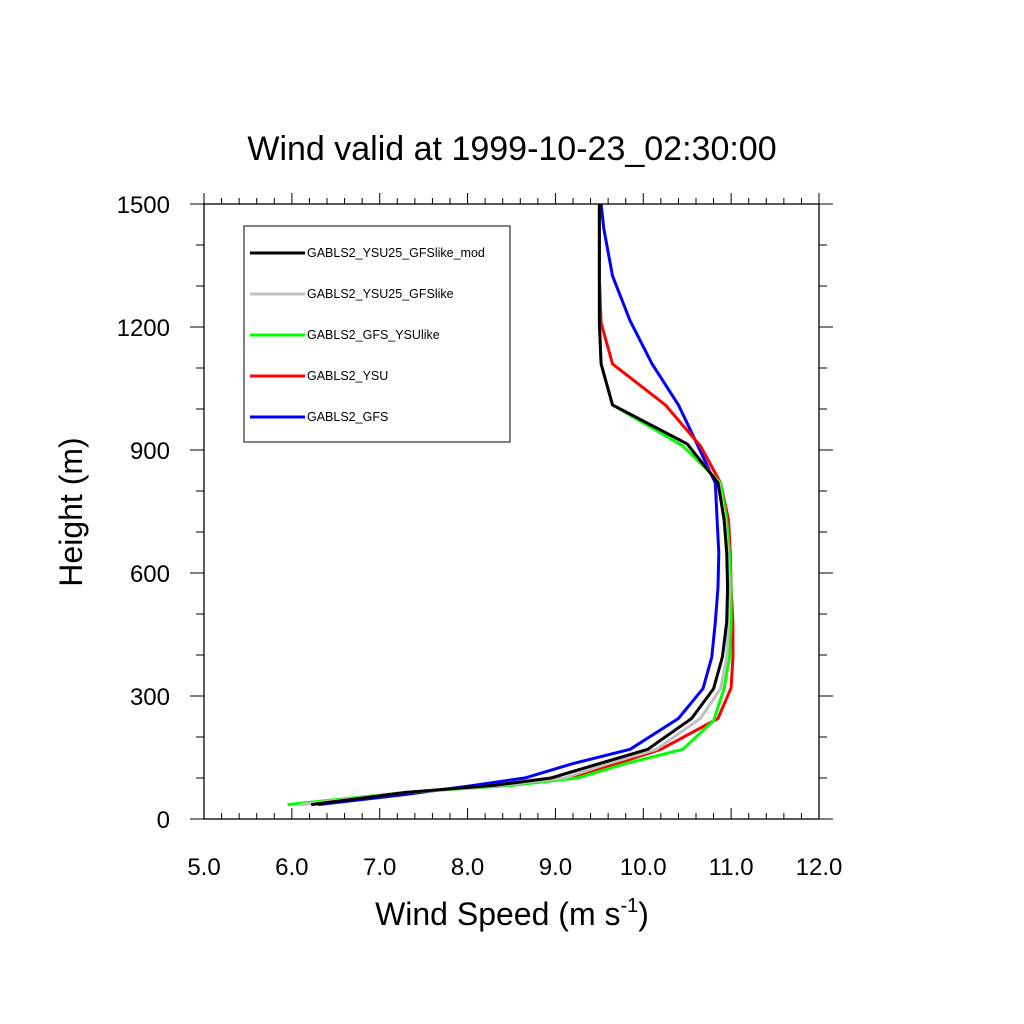 The width and height of the screenshot is (1024, 1024). I want to click on x-tick-label: 12.0, so click(819, 867).